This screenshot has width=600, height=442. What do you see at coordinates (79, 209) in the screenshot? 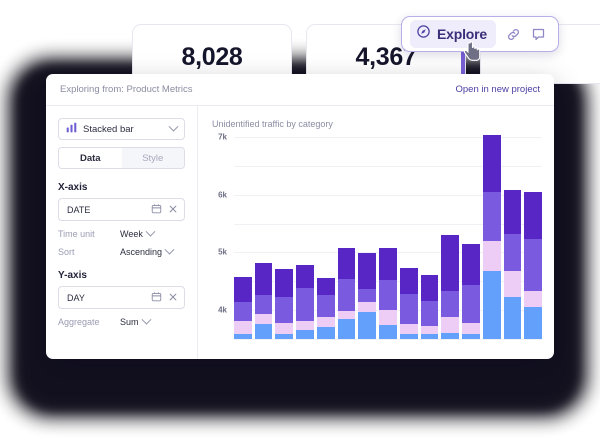
I see `x-axis-field-value: DATE` at bounding box center [79, 209].